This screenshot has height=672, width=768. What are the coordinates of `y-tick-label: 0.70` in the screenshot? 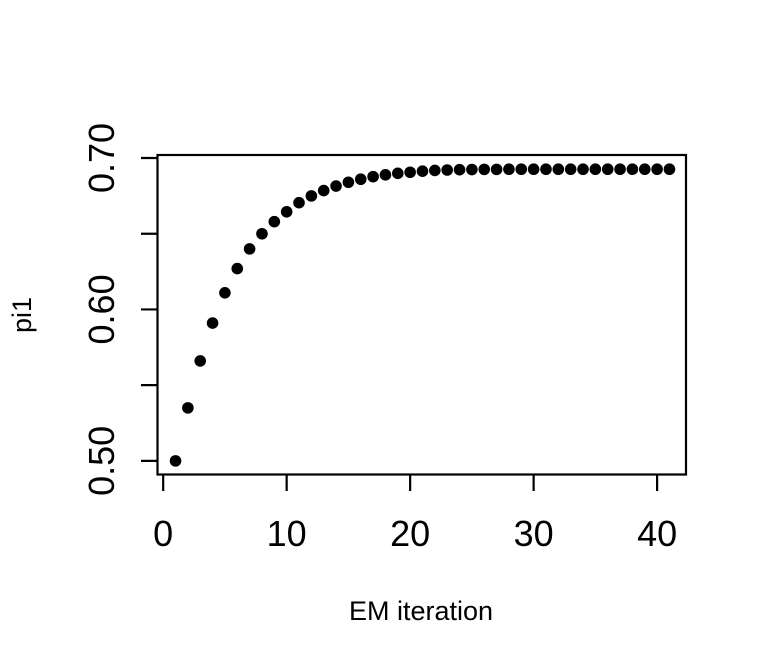 It's located at (101, 158).